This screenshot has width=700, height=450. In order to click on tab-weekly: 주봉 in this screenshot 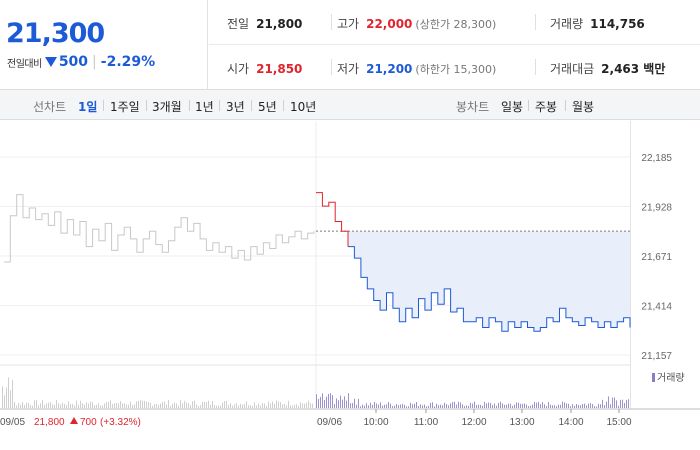, I will do `click(546, 107)`.